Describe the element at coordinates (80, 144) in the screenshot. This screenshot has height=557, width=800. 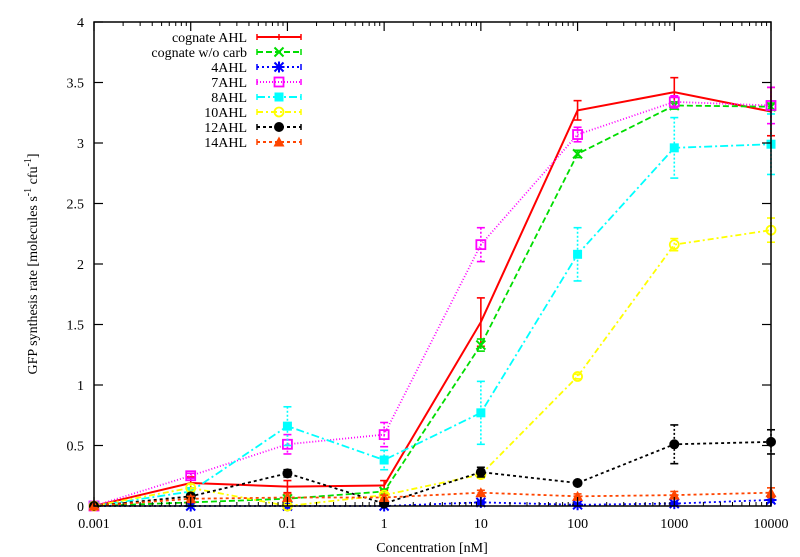
I see `y-tick-label: 3` at that location.